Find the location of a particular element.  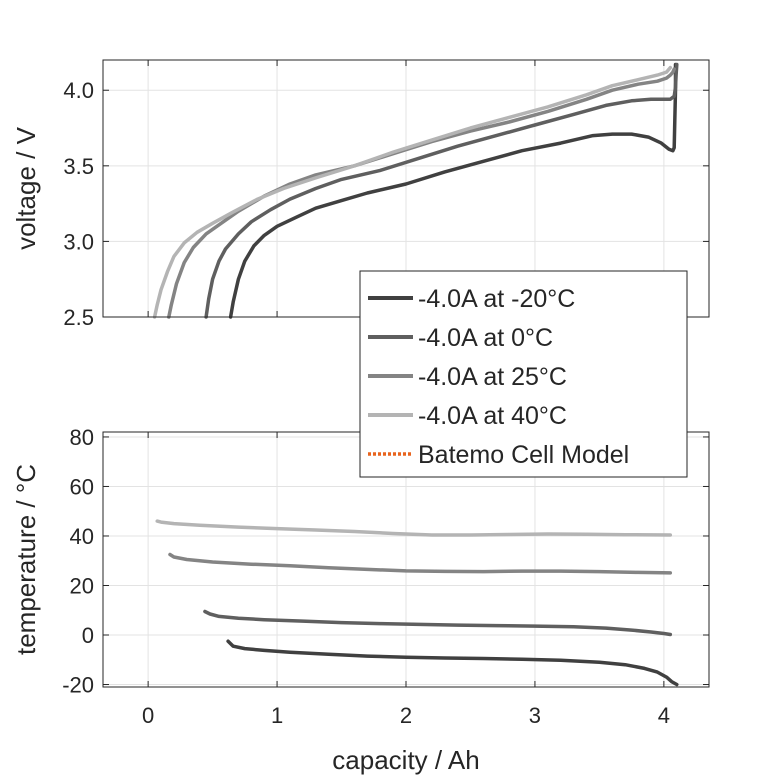

temperature-ytick-label: -20 is located at coordinates (78, 685).